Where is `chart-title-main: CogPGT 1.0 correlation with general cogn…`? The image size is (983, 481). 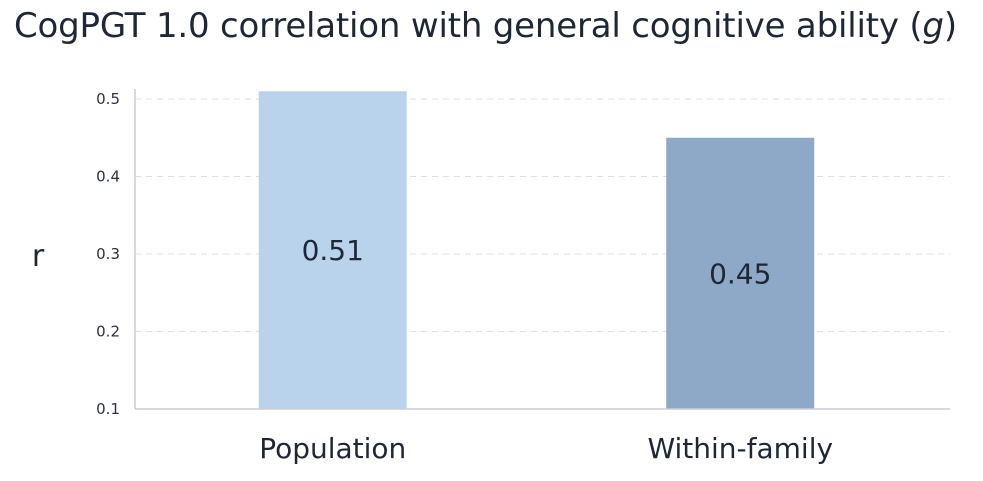 chart-title-main: CogPGT 1.0 correlation with general cogn… is located at coordinates (468, 26).